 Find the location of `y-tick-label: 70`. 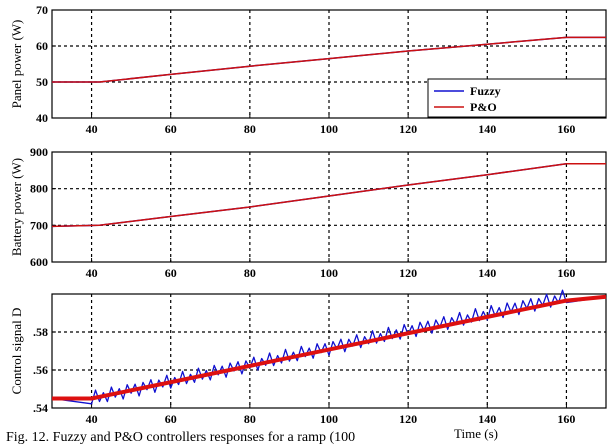

y-tick-label: 70 is located at coordinates (42, 10).